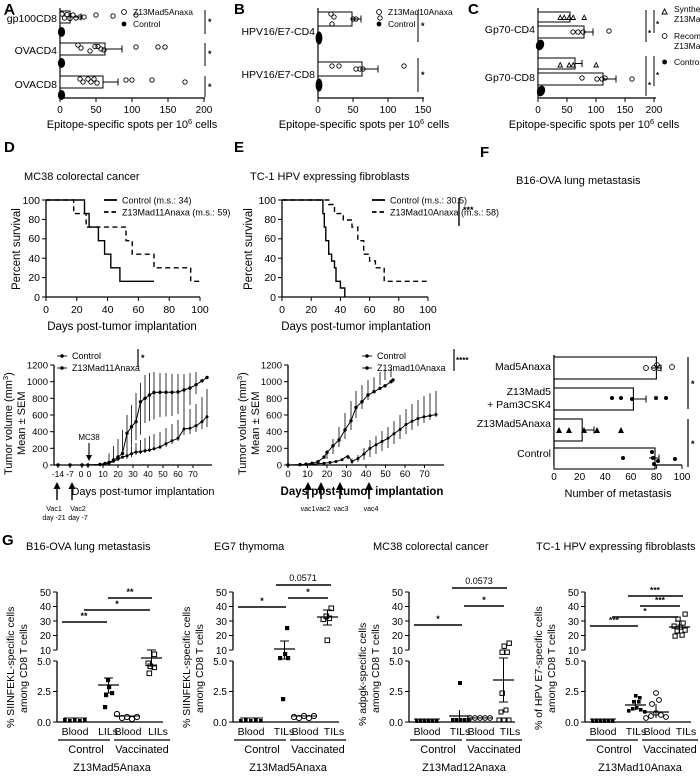 Image resolution: width=700 pixels, height=777 pixels. I want to click on panel-d-km-xticks: 0 20 40 60 80 100, so click(126, 310).